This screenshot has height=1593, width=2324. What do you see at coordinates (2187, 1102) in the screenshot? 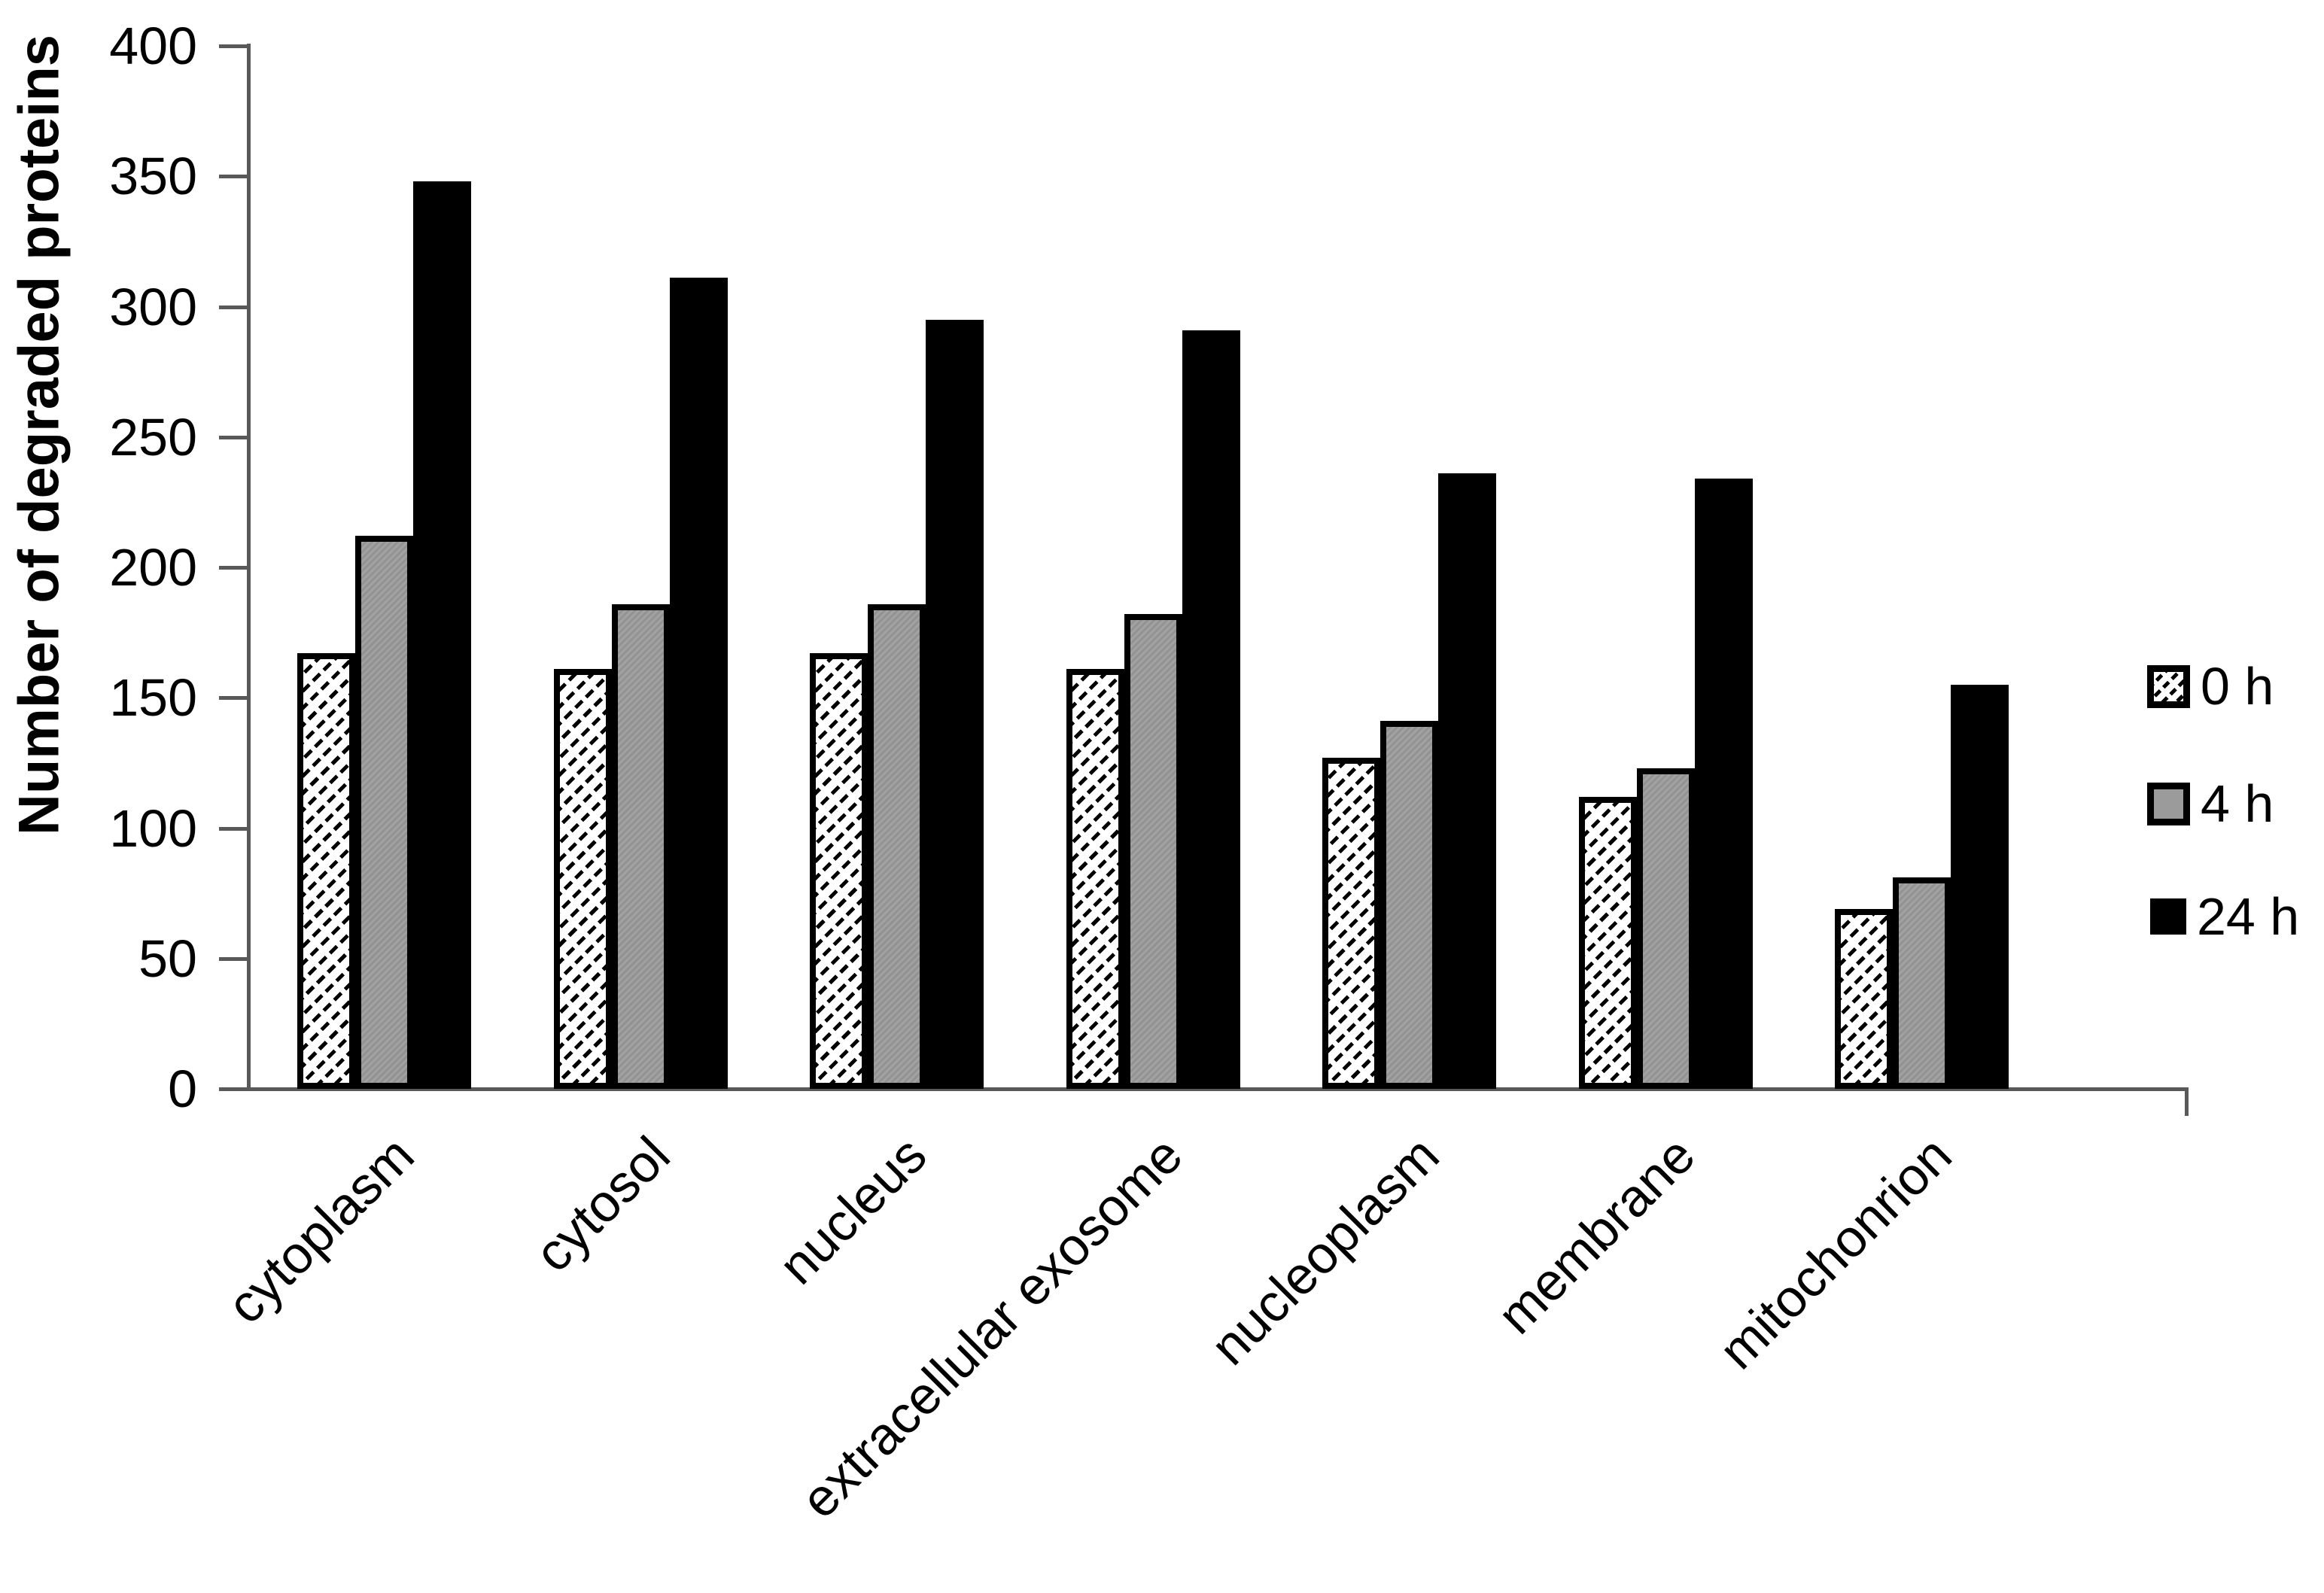
I see `x-axis-end-tick` at bounding box center [2187, 1102].